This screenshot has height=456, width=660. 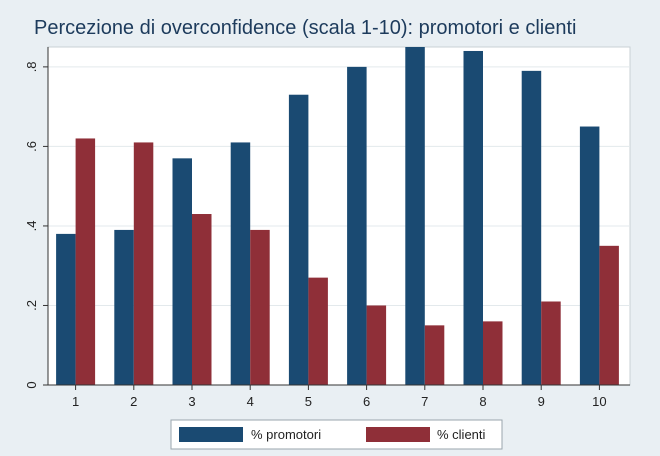 I want to click on legend: % promotori % clienti, so click(x=336, y=434).